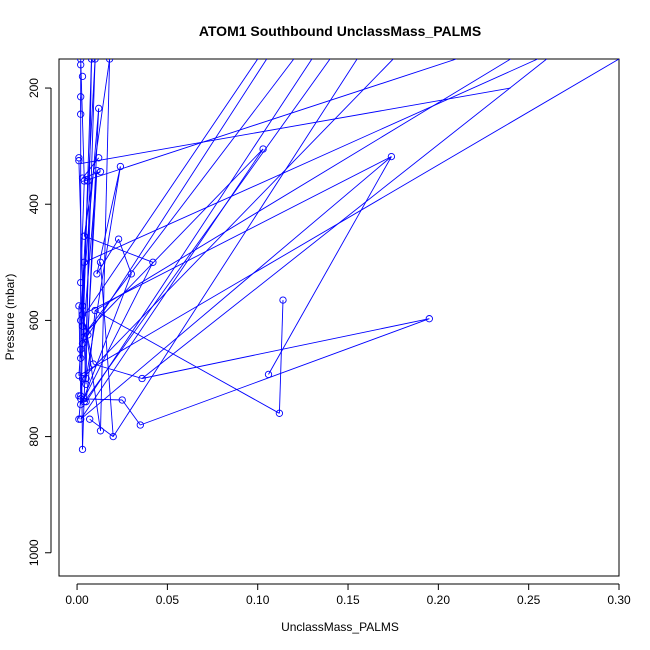 This screenshot has height=650, width=650. What do you see at coordinates (529, 600) in the screenshot?
I see `x-tick-label: 0.25` at bounding box center [529, 600].